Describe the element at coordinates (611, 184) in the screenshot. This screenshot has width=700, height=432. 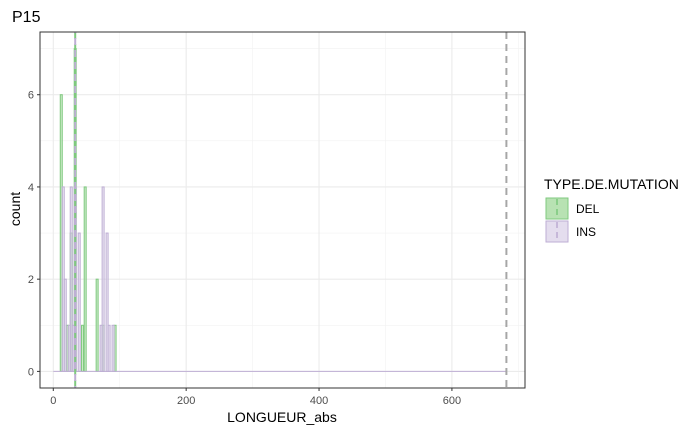
I see `legend-title: TYPE.DE.MUTATION` at that location.